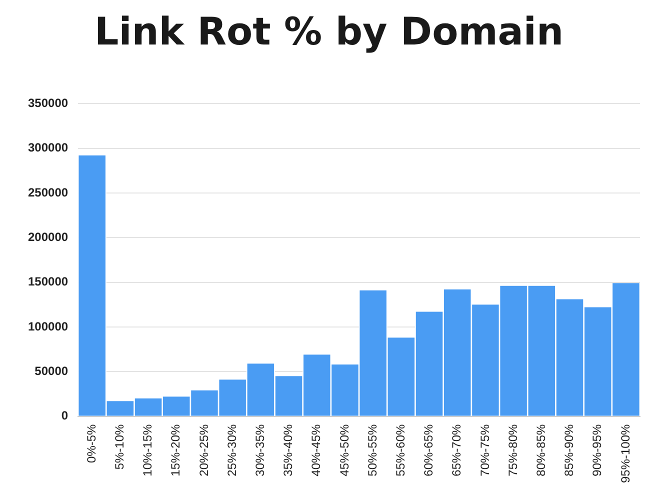  Describe the element at coordinates (513, 450) in the screenshot. I see `x-tick-label: 75%-80%` at that location.